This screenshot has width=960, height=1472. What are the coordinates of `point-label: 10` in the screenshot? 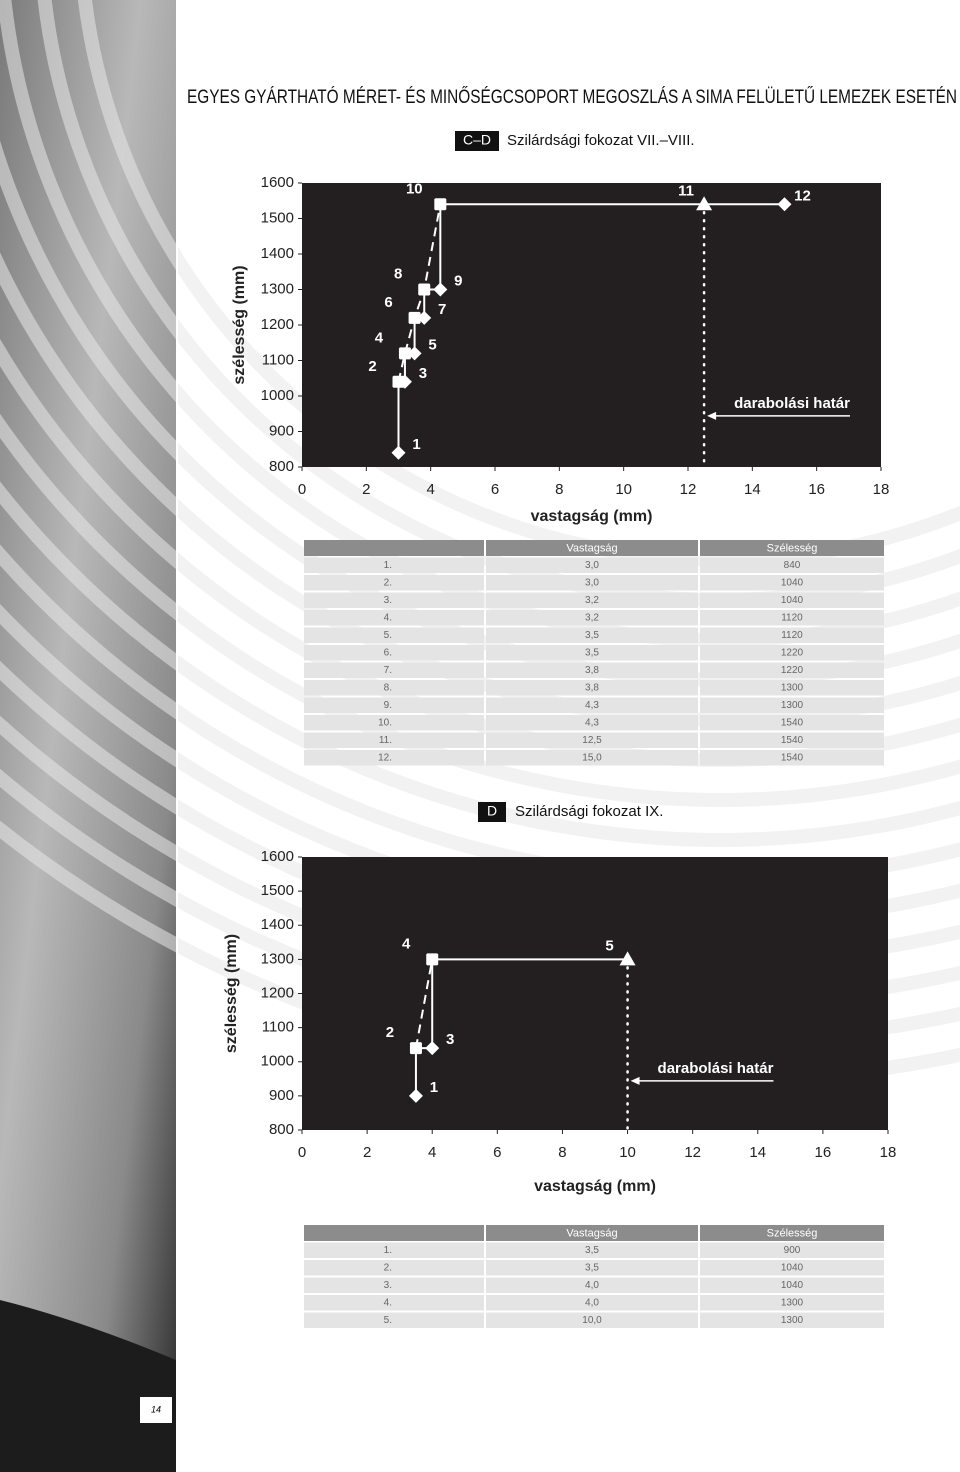 It's located at (414, 188).